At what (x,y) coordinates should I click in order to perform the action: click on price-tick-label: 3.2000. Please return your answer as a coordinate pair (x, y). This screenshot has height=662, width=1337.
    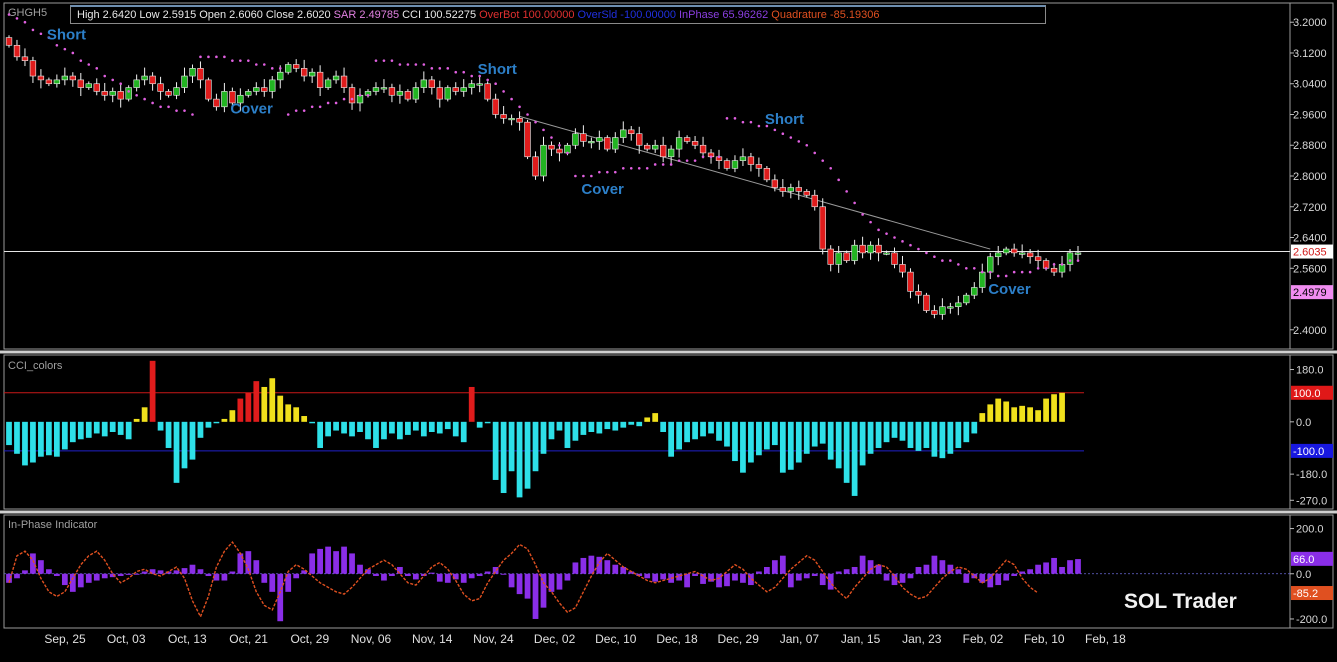
    Looking at the image, I should click on (1310, 23).